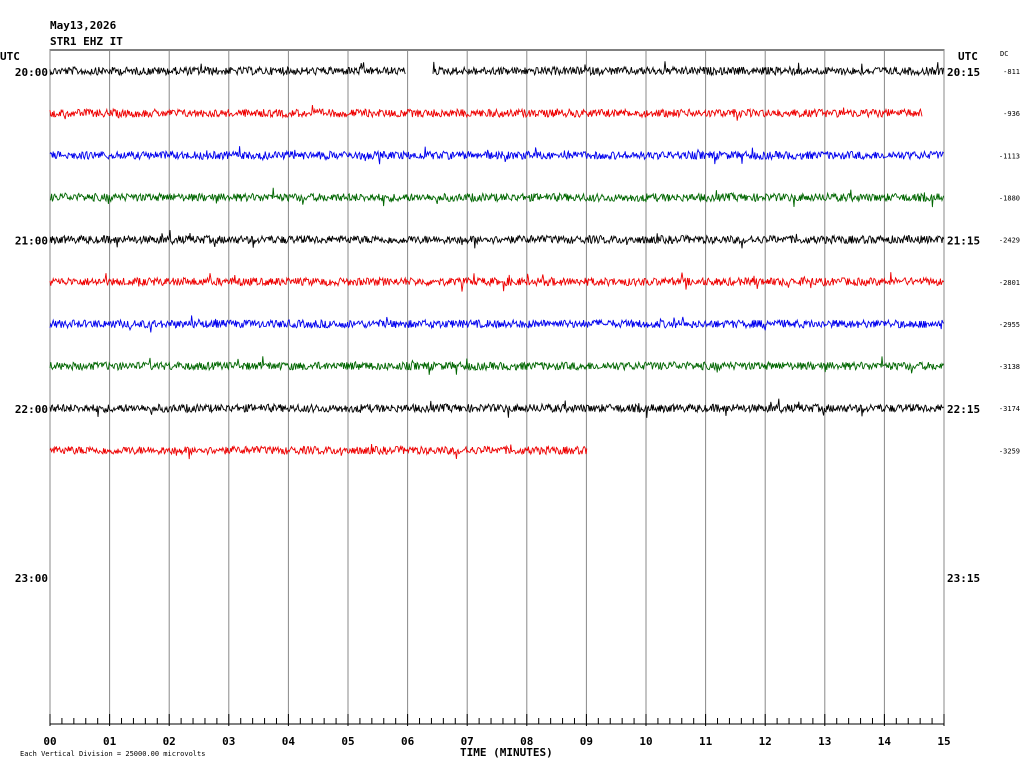 Image resolution: width=1024 pixels, height=768 pixels. I want to click on x-tick-label: 04, so click(289, 741).